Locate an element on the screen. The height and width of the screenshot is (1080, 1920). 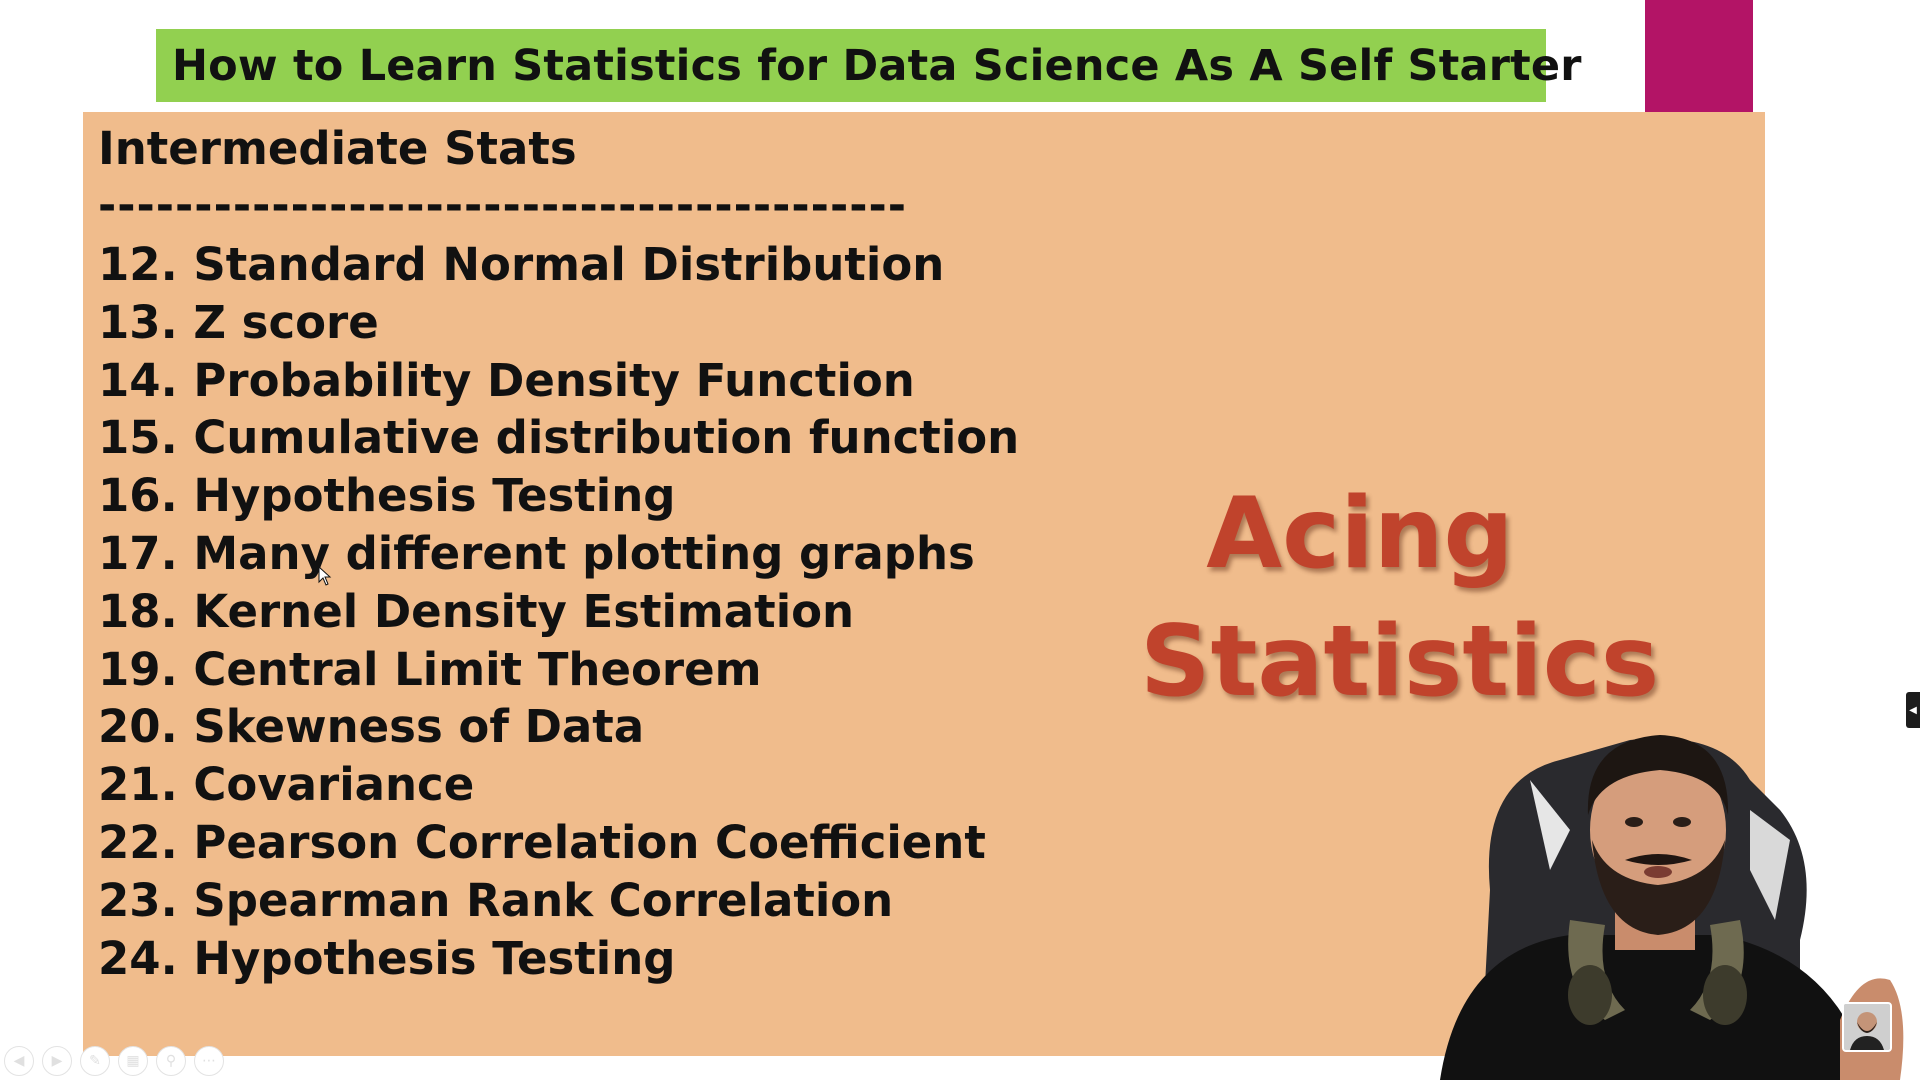
callout-line-2: Statistics is located at coordinates (1400, 662).